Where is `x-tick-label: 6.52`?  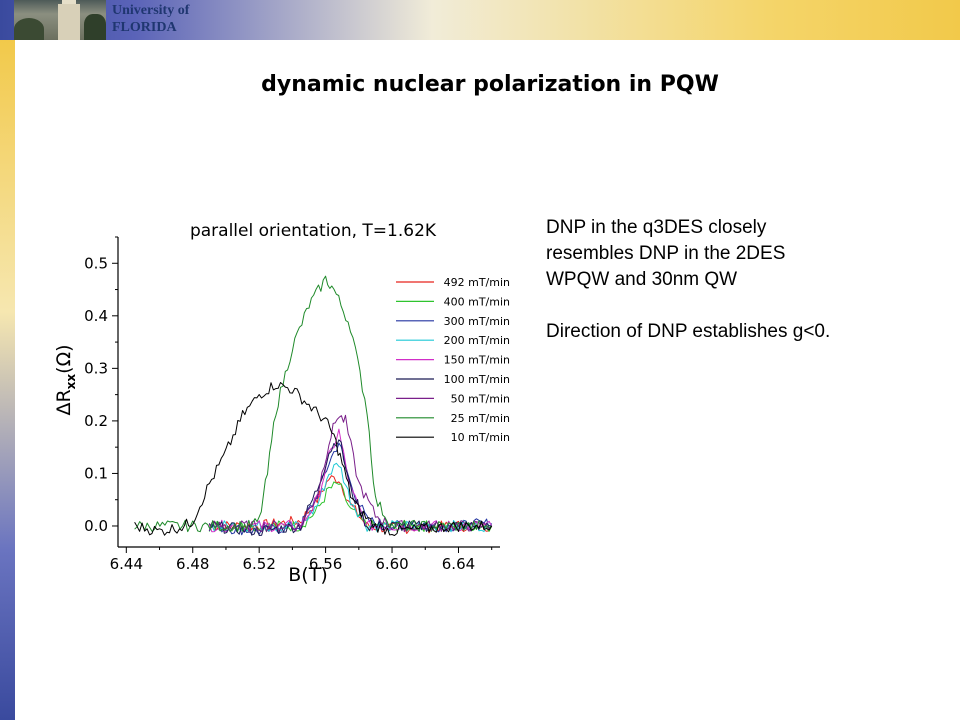
x-tick-label: 6.52 is located at coordinates (258, 564).